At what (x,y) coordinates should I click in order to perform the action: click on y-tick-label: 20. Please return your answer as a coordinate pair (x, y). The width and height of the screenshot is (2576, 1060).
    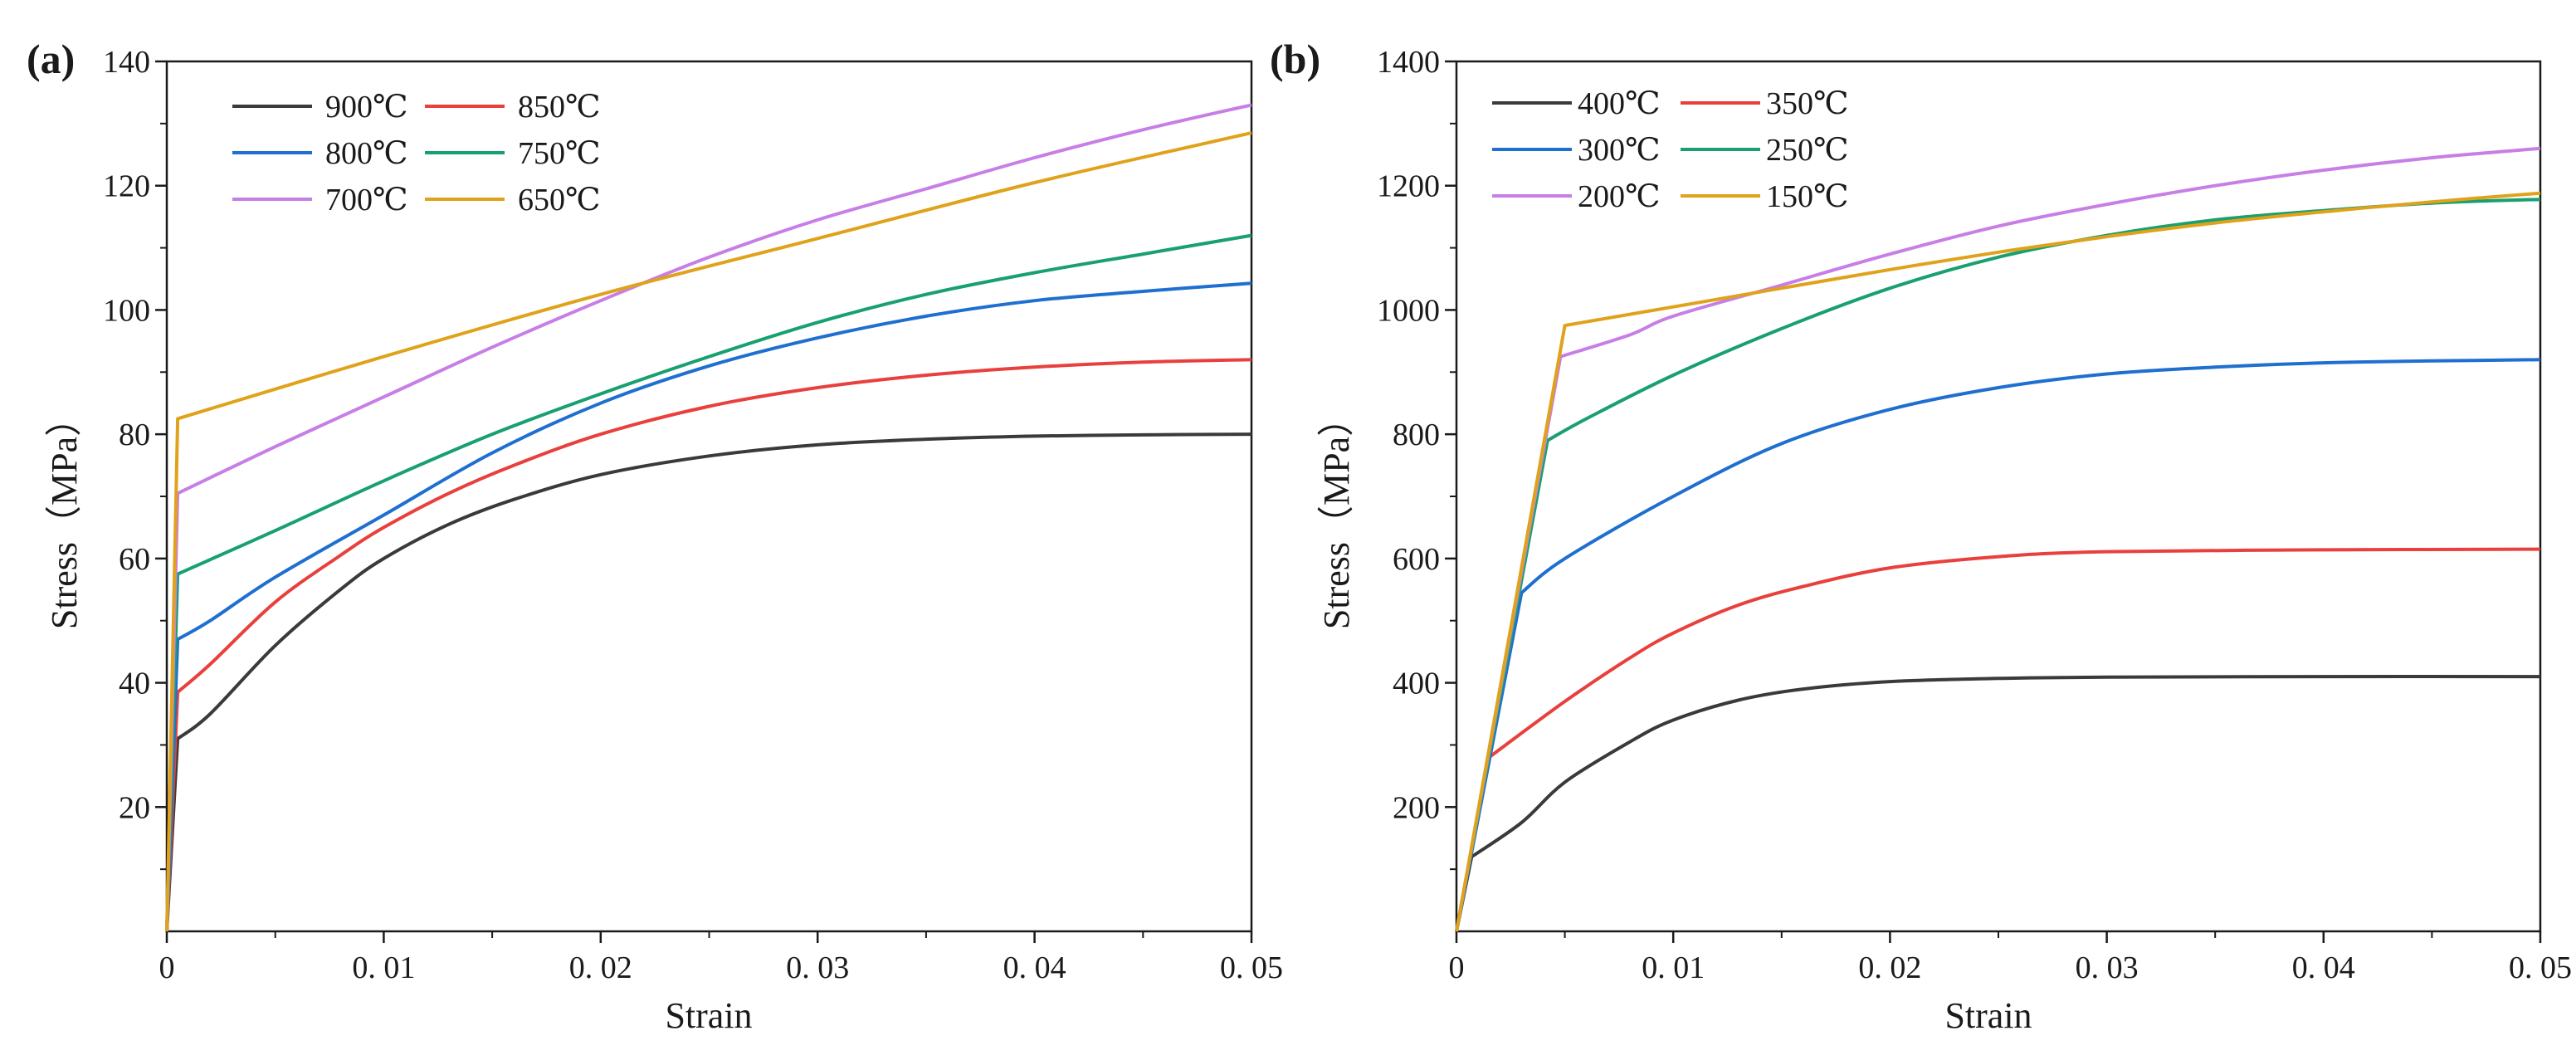
    Looking at the image, I should click on (134, 807).